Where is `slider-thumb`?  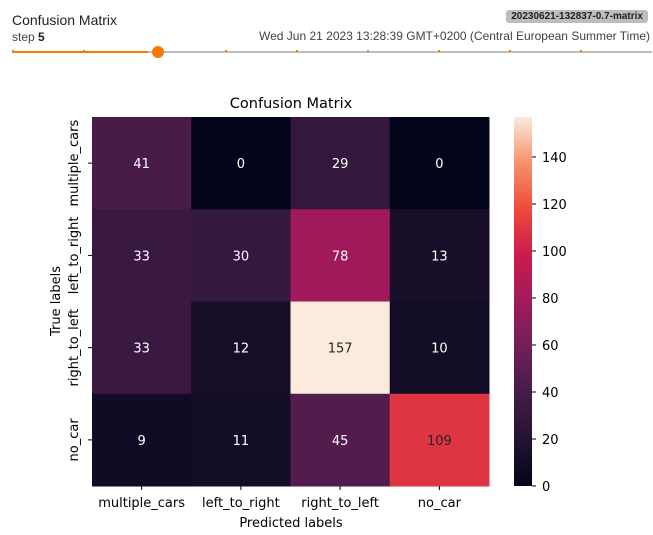
slider-thumb is located at coordinates (158, 52).